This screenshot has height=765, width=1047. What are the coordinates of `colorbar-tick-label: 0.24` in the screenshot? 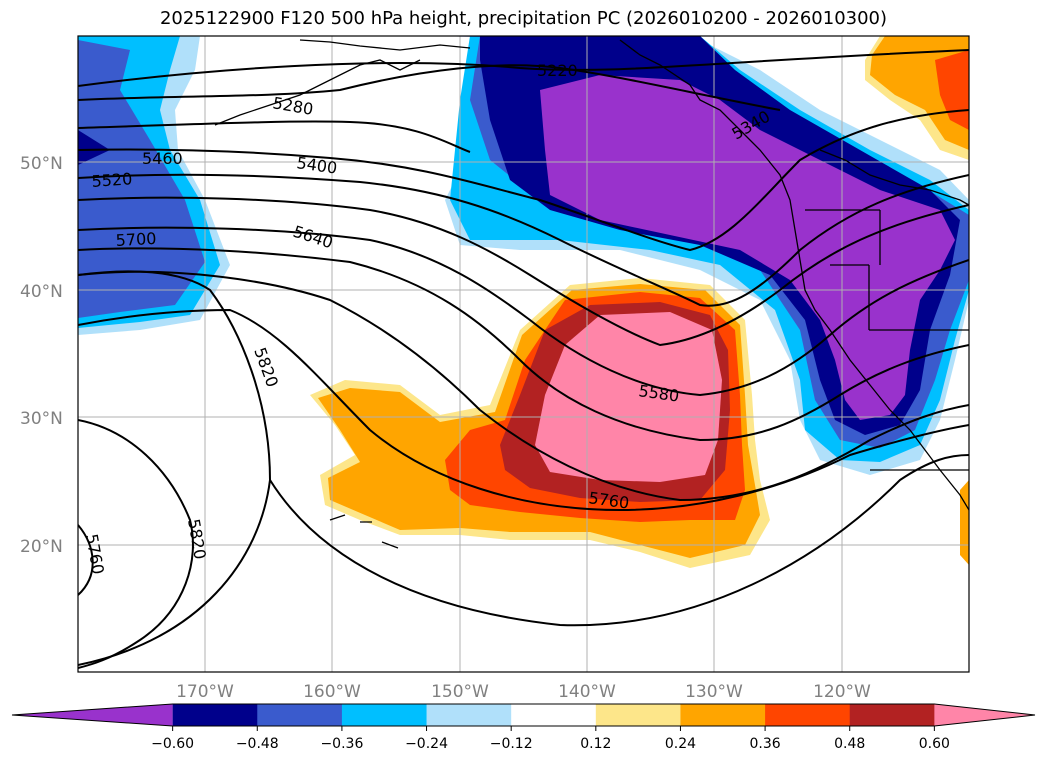 It's located at (680, 744).